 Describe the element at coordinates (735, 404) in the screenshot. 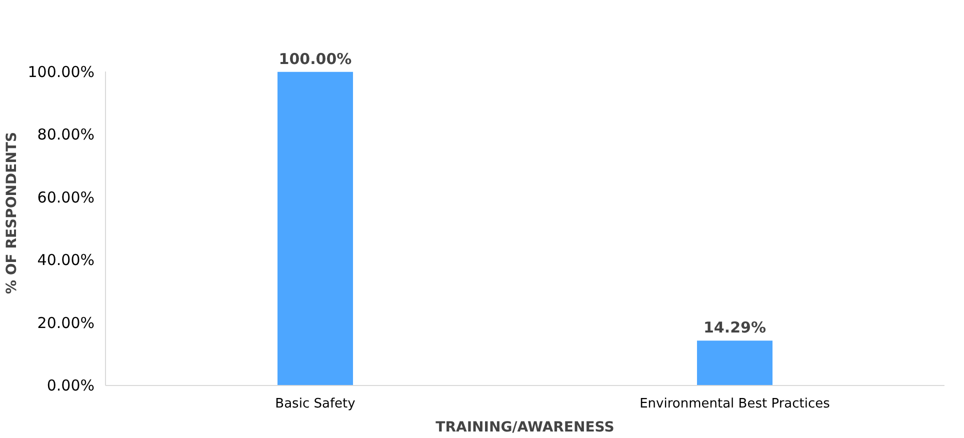

I see `x-tick-label: Environmental Best Practices` at that location.